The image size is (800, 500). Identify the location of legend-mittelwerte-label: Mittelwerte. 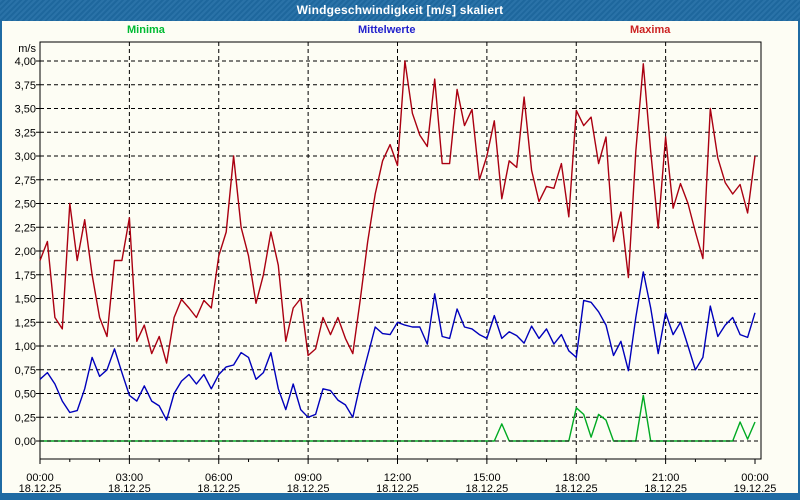
(387, 30).